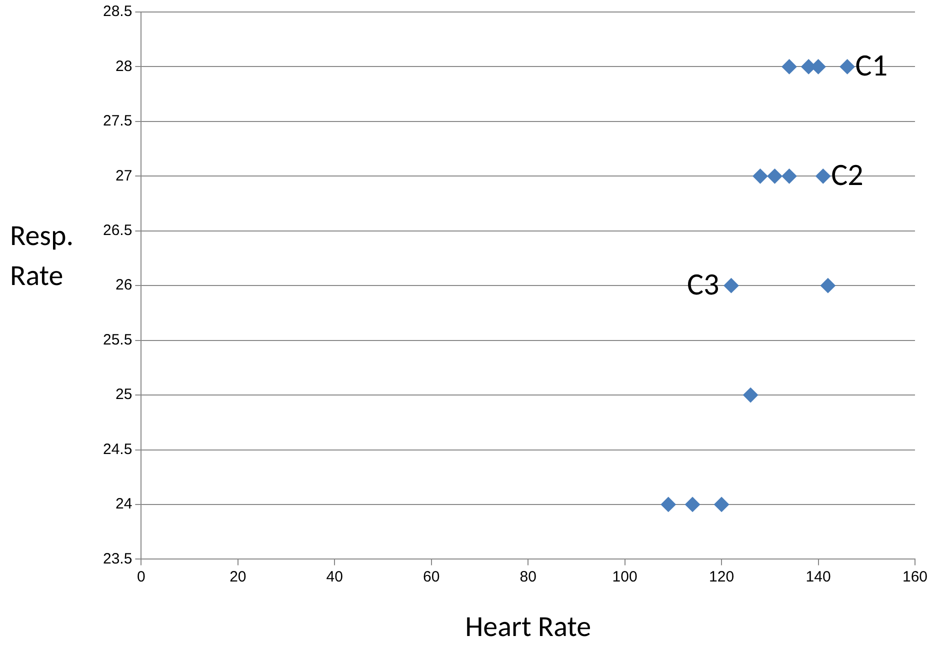 The image size is (933, 650). I want to click on x-tick-label: 20, so click(238, 577).